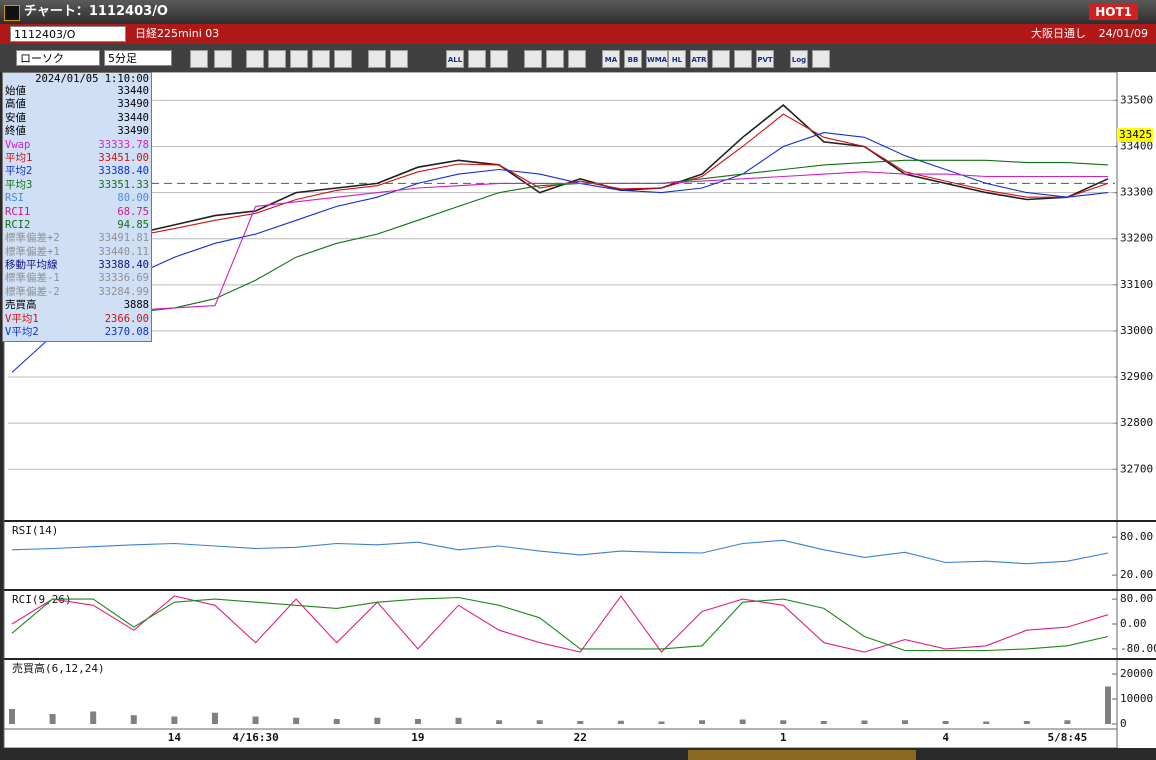  What do you see at coordinates (611, 59) in the screenshot?
I see `tool-button: MA` at bounding box center [611, 59].